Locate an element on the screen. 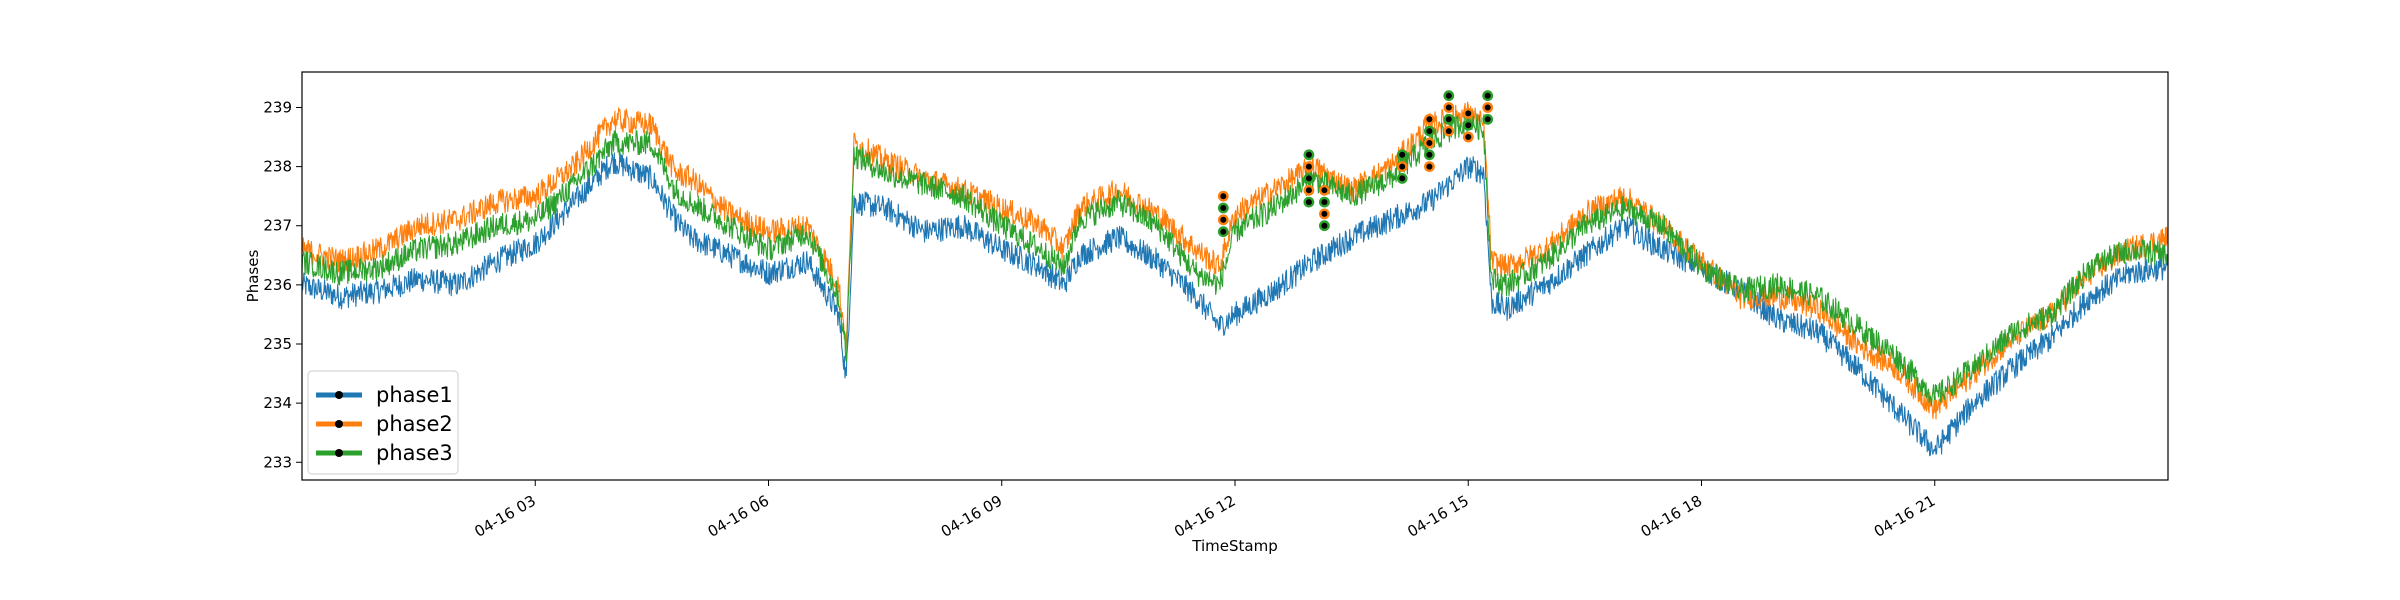 Image resolution: width=2400 pixels, height=600 pixels. y-axis: 233 234 235 236 237 238 239 is located at coordinates (282, 284).